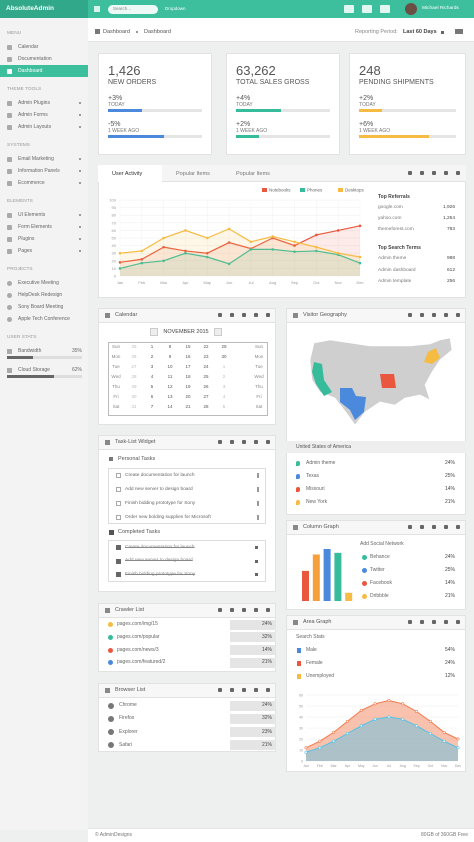 This screenshot has width=474, height=842. What do you see at coordinates (322, 379) in the screenshot?
I see `state` at bounding box center [322, 379].